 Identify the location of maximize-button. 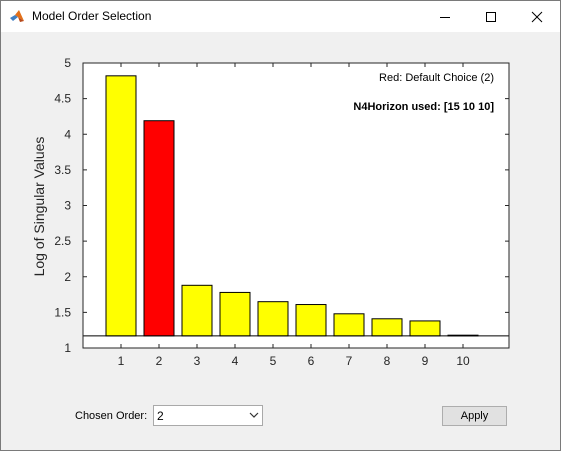
(491, 16).